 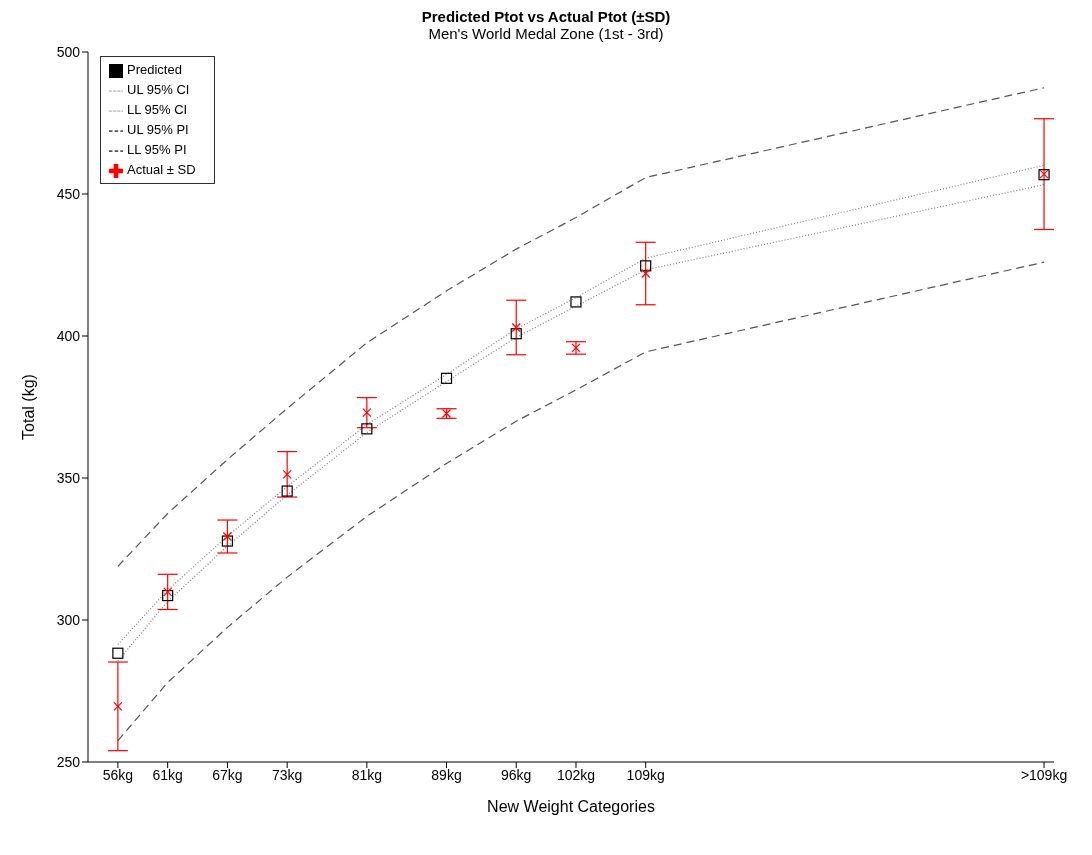 I want to click on x-axis-title: New Weight Categories, so click(x=571, y=806).